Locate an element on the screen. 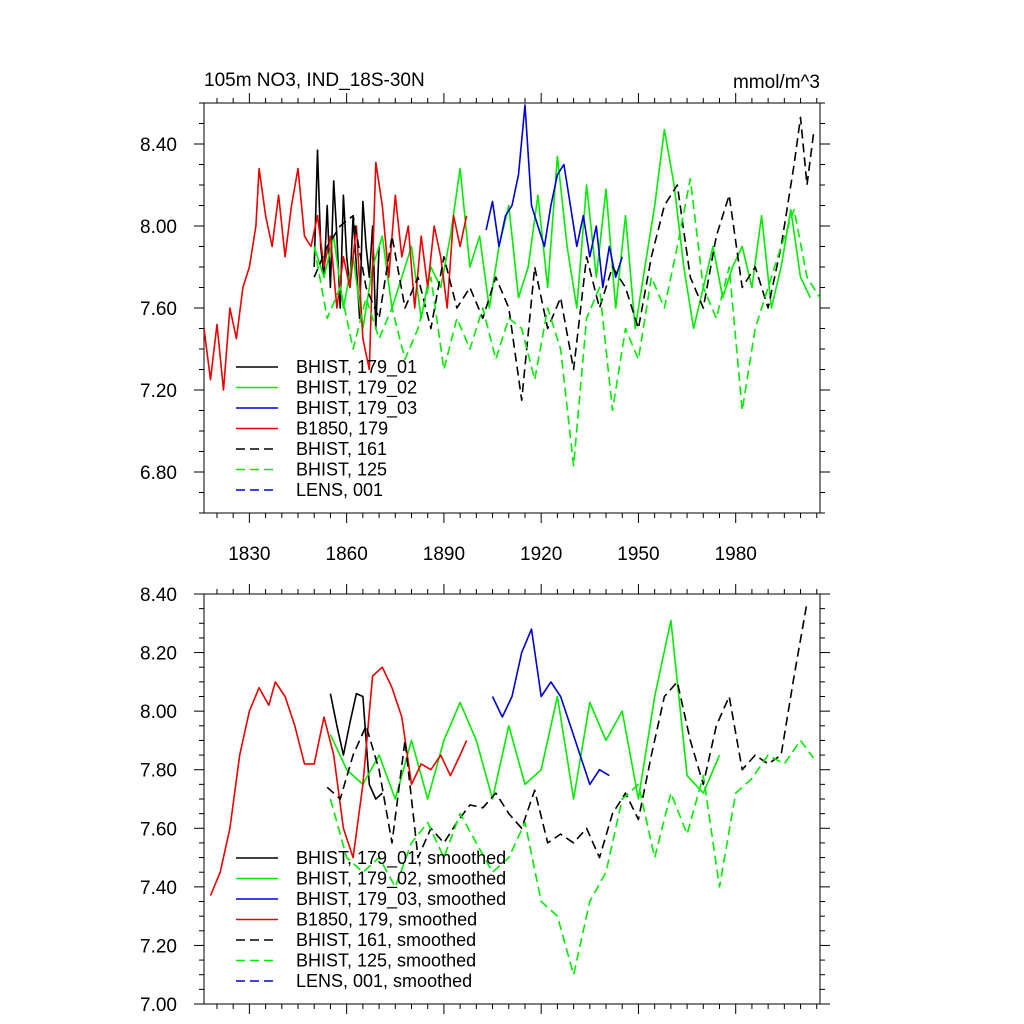 The height and width of the screenshot is (1024, 1024). legend-label: BHIST, 161 is located at coordinates (341, 449).